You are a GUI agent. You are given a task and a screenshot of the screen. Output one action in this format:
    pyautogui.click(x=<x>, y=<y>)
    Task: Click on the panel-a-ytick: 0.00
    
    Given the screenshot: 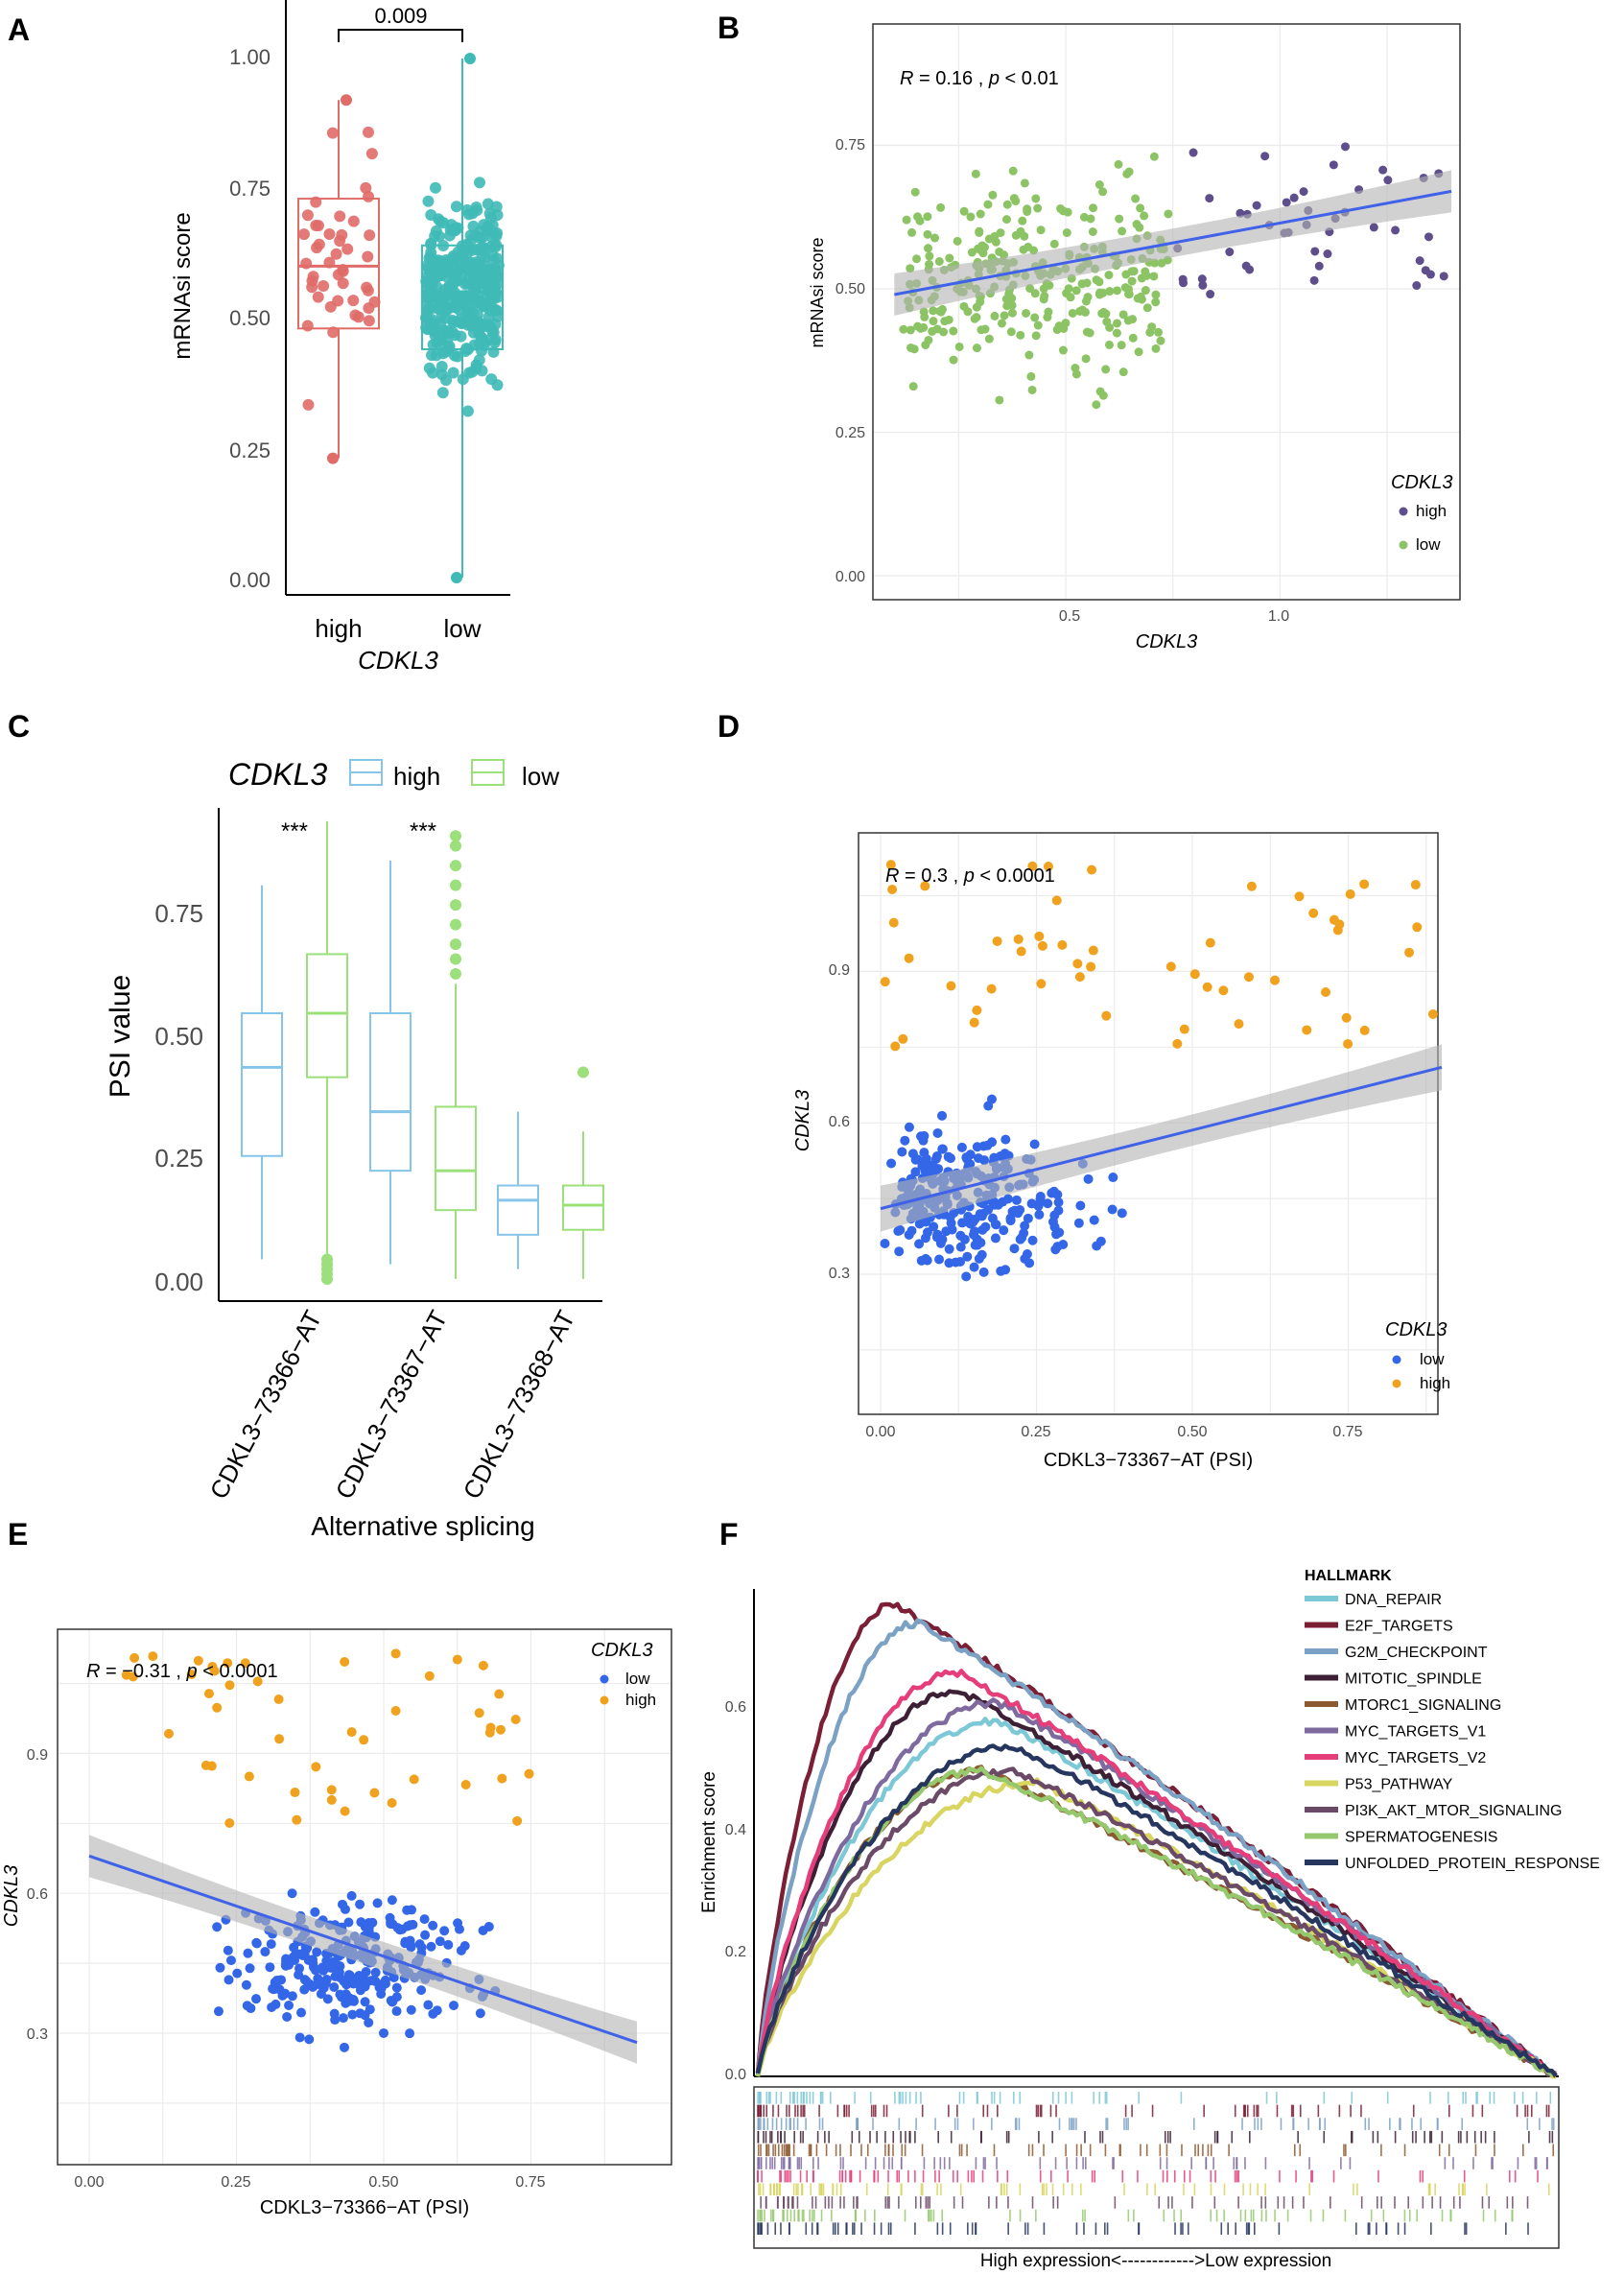 What is the action you would take?
    pyautogui.click(x=250, y=580)
    